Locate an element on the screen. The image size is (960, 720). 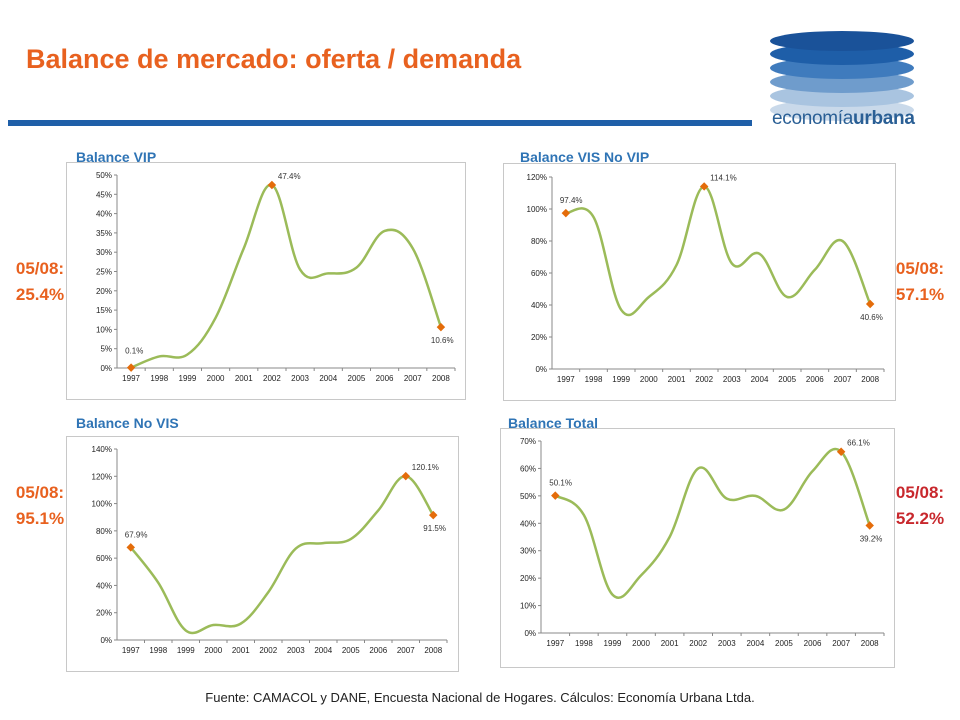
y-tick-label: 70% is located at coordinates (528, 441).